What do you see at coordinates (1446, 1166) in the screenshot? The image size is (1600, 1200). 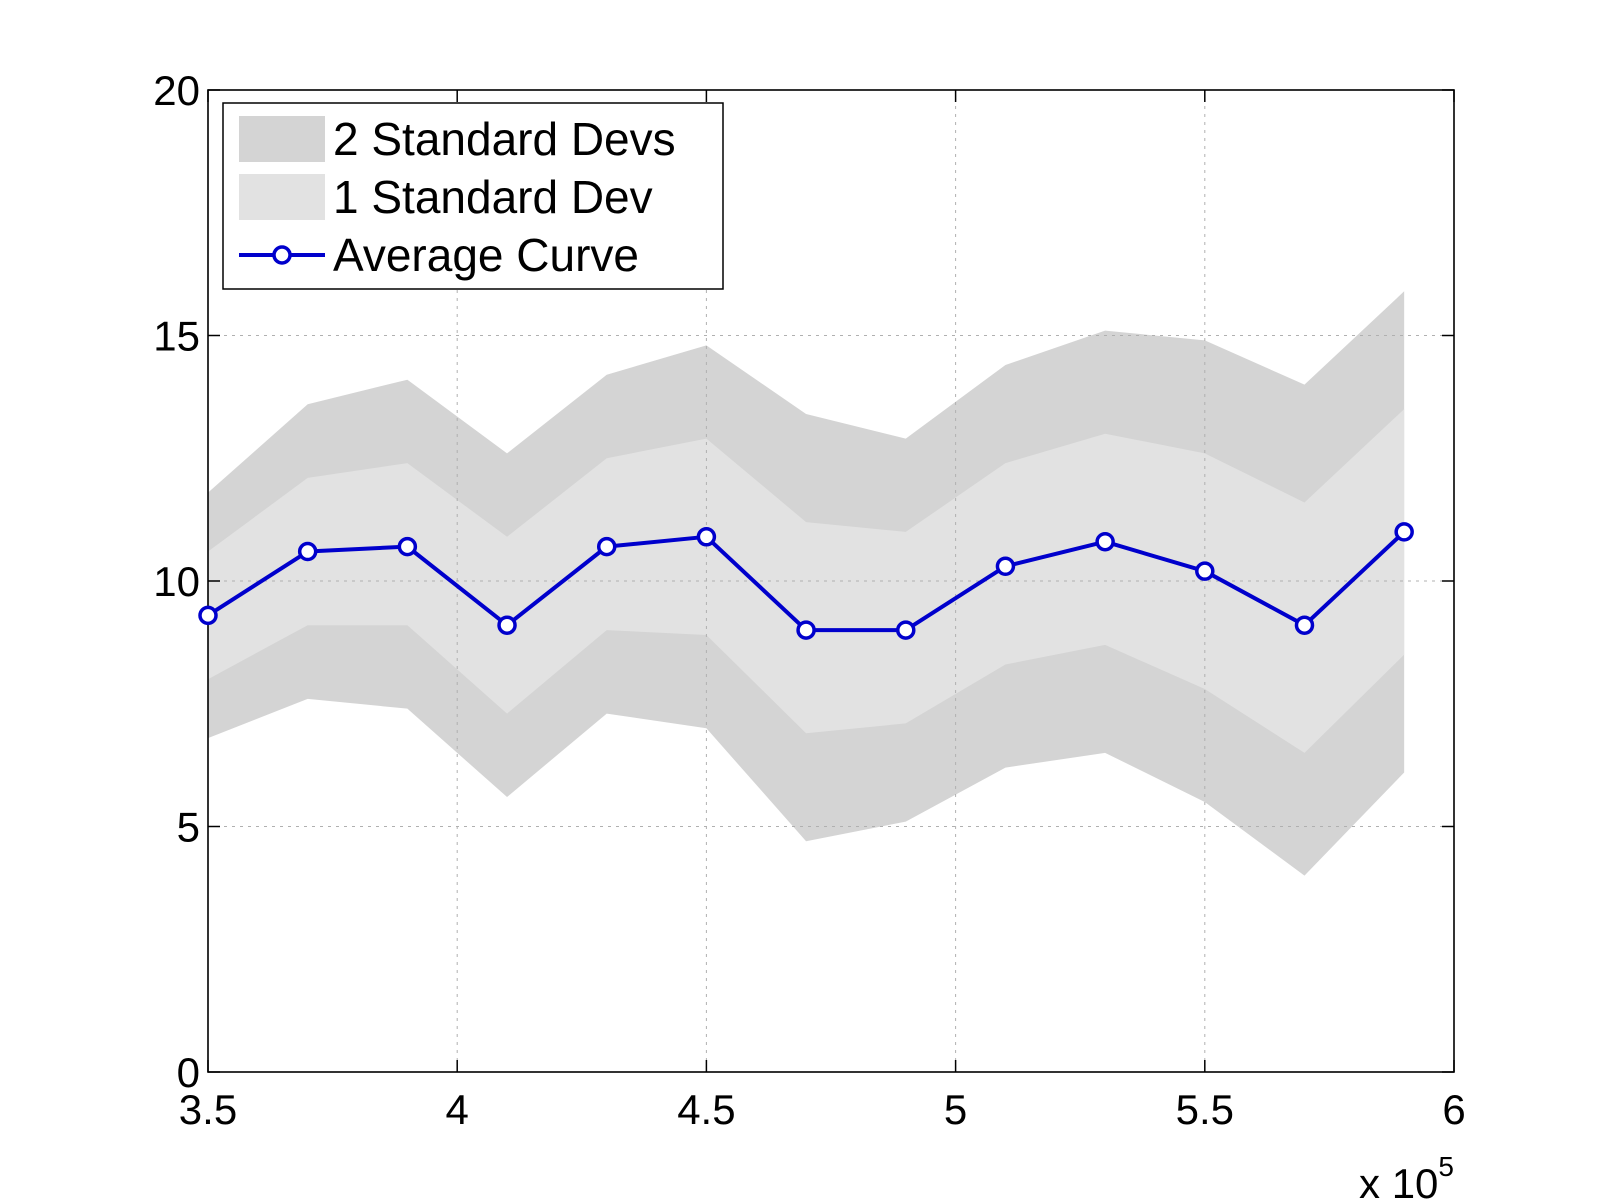 I see `x-multiplier-exponent: 5` at bounding box center [1446, 1166].